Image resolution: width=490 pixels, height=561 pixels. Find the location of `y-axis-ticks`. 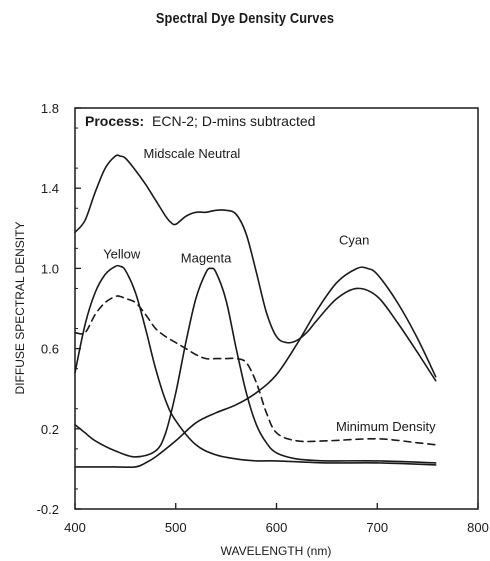

y-axis-ticks is located at coordinates (78, 308).